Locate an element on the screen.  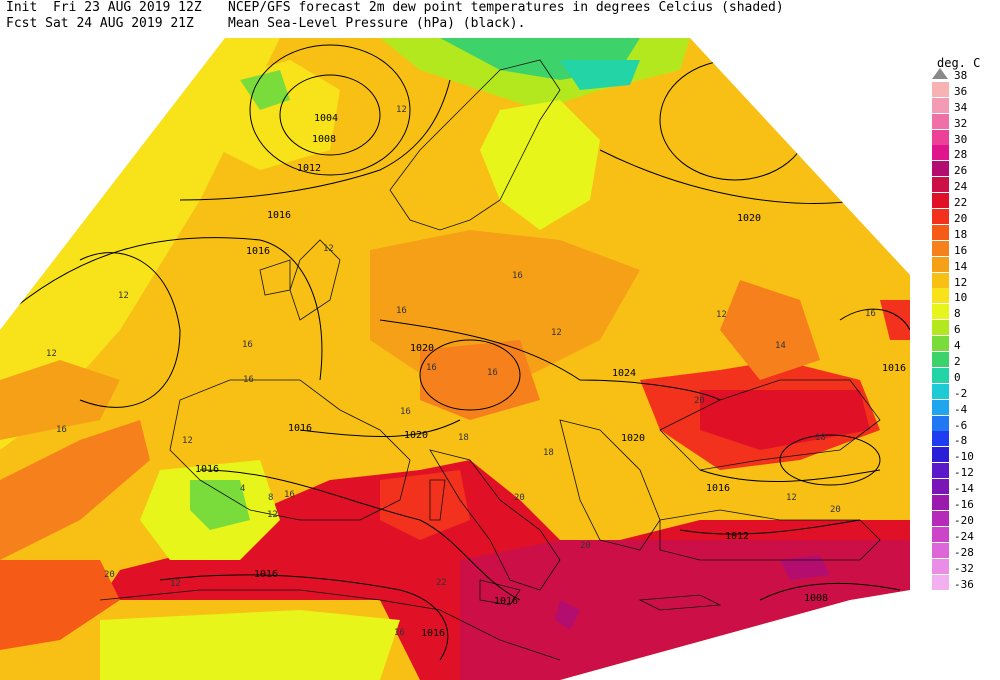
legend-label: 28 is located at coordinates (961, 155).